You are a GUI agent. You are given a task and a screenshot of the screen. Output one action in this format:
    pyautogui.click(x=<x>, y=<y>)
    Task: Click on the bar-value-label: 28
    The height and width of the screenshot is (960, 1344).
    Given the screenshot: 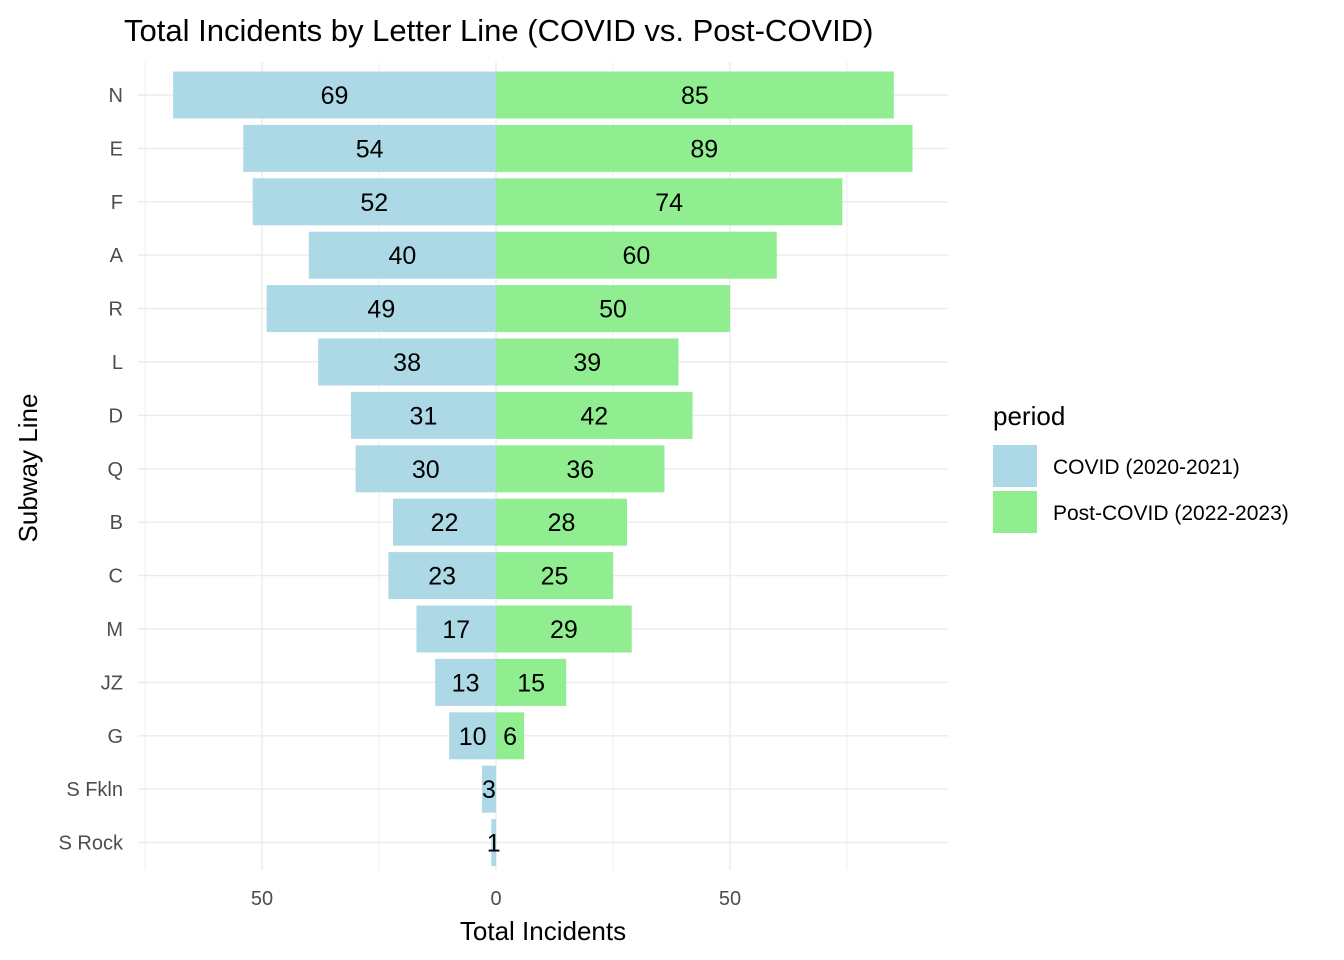 What is the action you would take?
    pyautogui.click(x=562, y=523)
    